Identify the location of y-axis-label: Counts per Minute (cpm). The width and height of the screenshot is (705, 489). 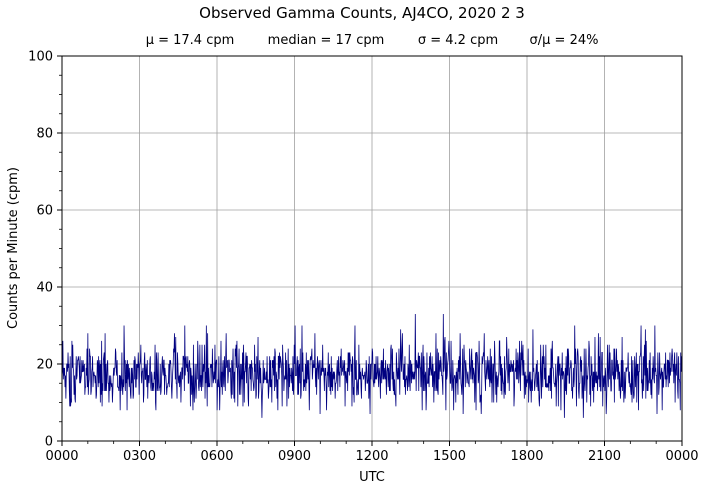
(13, 248).